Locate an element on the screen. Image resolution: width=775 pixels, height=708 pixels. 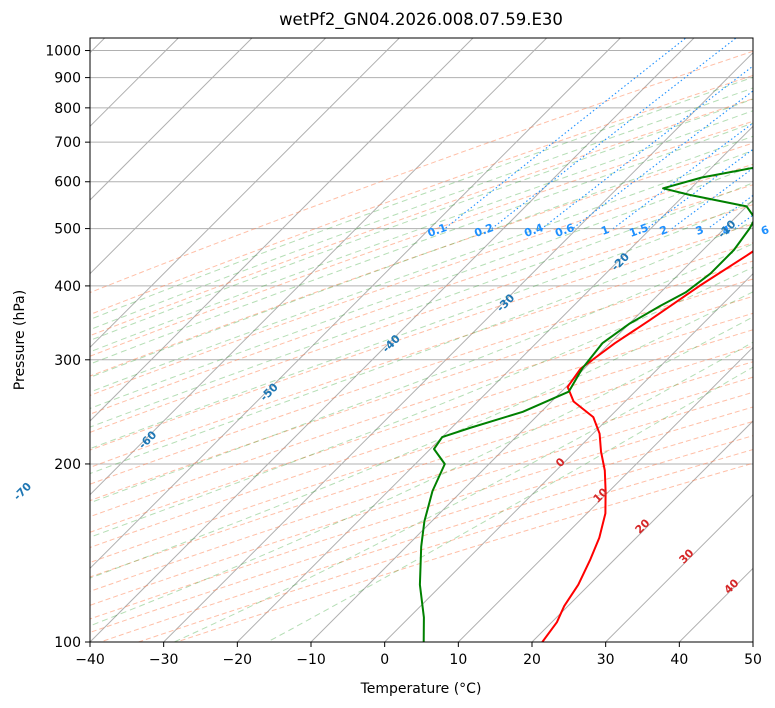
x-tick-label: −40 is located at coordinates (90, 660).